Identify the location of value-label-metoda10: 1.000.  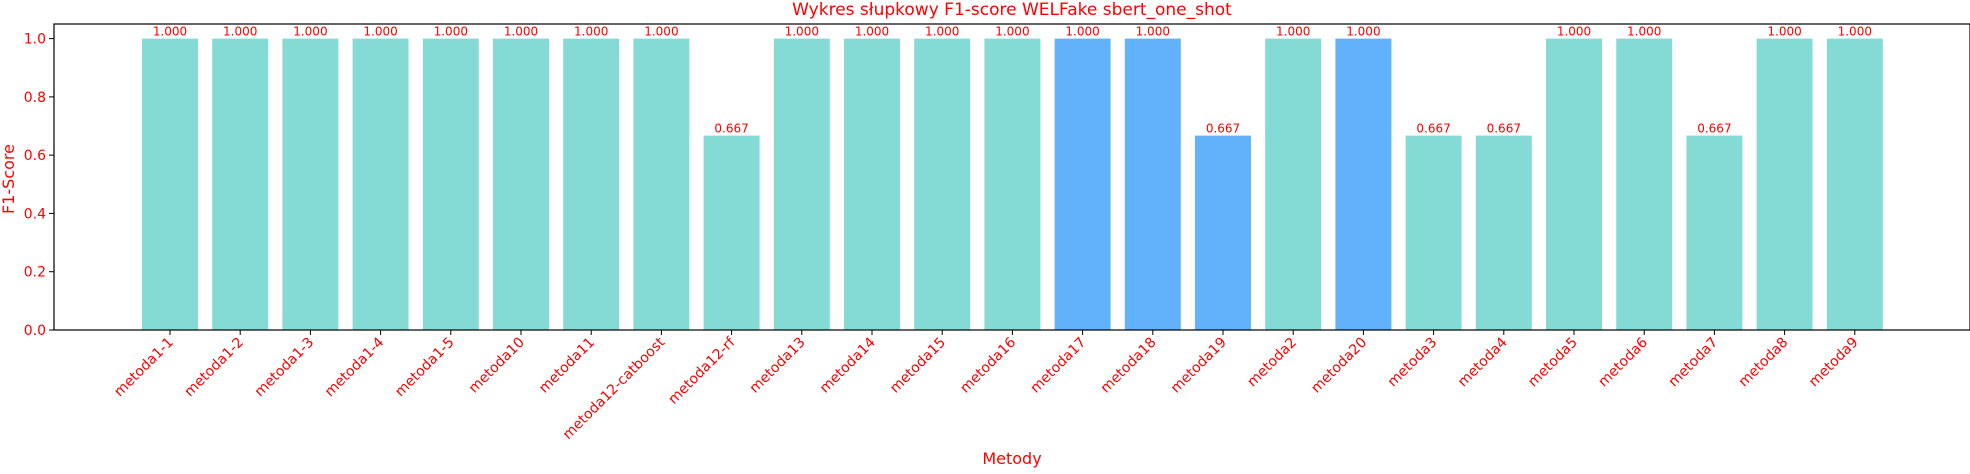
(521, 32).